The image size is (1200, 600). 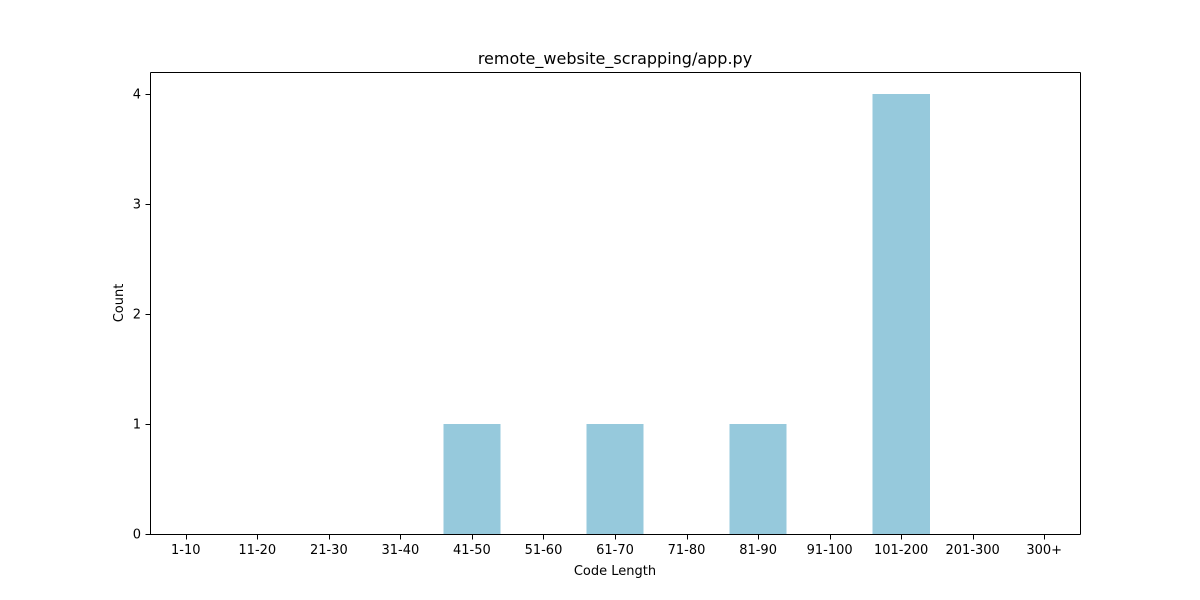 What do you see at coordinates (329, 550) in the screenshot?
I see `x-tick-label: 21-30` at bounding box center [329, 550].